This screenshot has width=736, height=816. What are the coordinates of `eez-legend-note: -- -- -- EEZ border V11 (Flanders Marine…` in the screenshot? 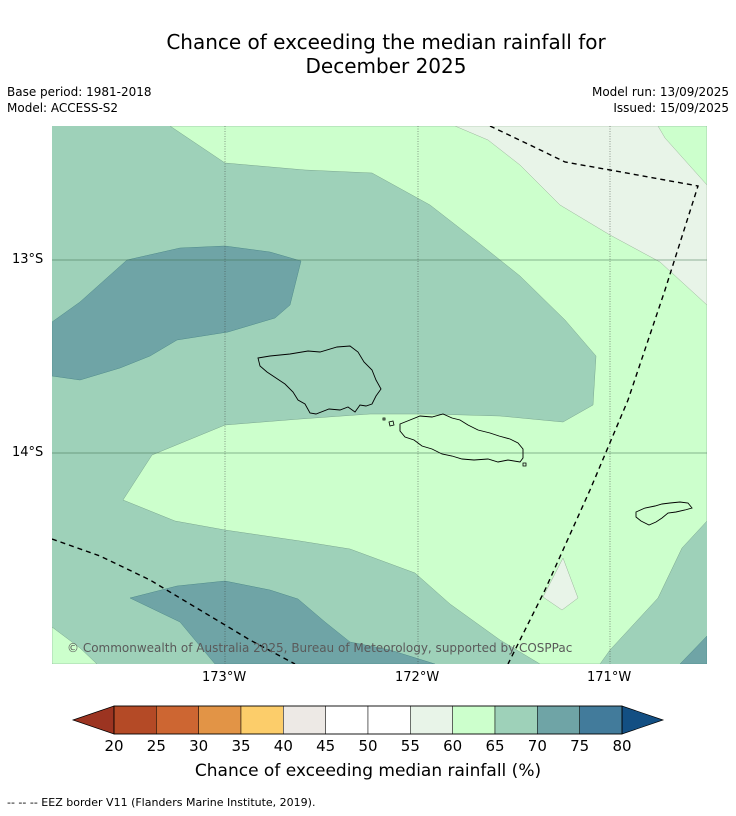 It's located at (161, 802).